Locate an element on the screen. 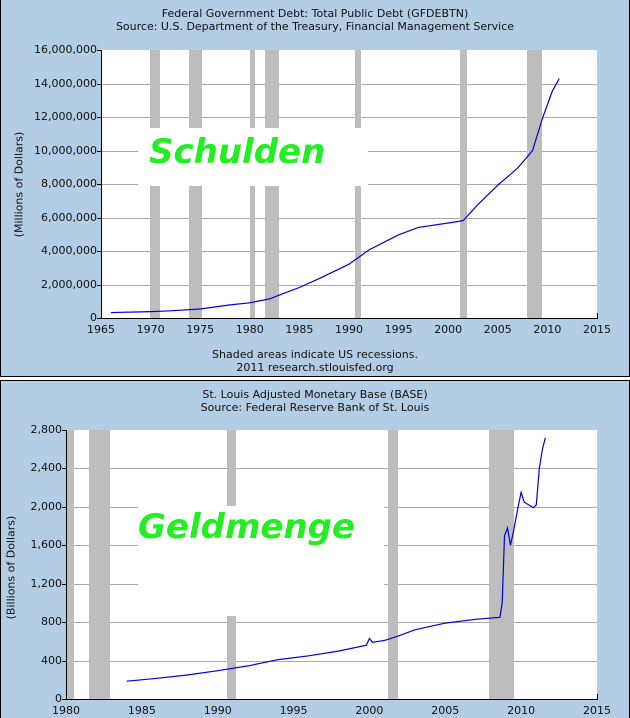 This screenshot has height=718, width=630. annotation-text: Schulden is located at coordinates (237, 152).